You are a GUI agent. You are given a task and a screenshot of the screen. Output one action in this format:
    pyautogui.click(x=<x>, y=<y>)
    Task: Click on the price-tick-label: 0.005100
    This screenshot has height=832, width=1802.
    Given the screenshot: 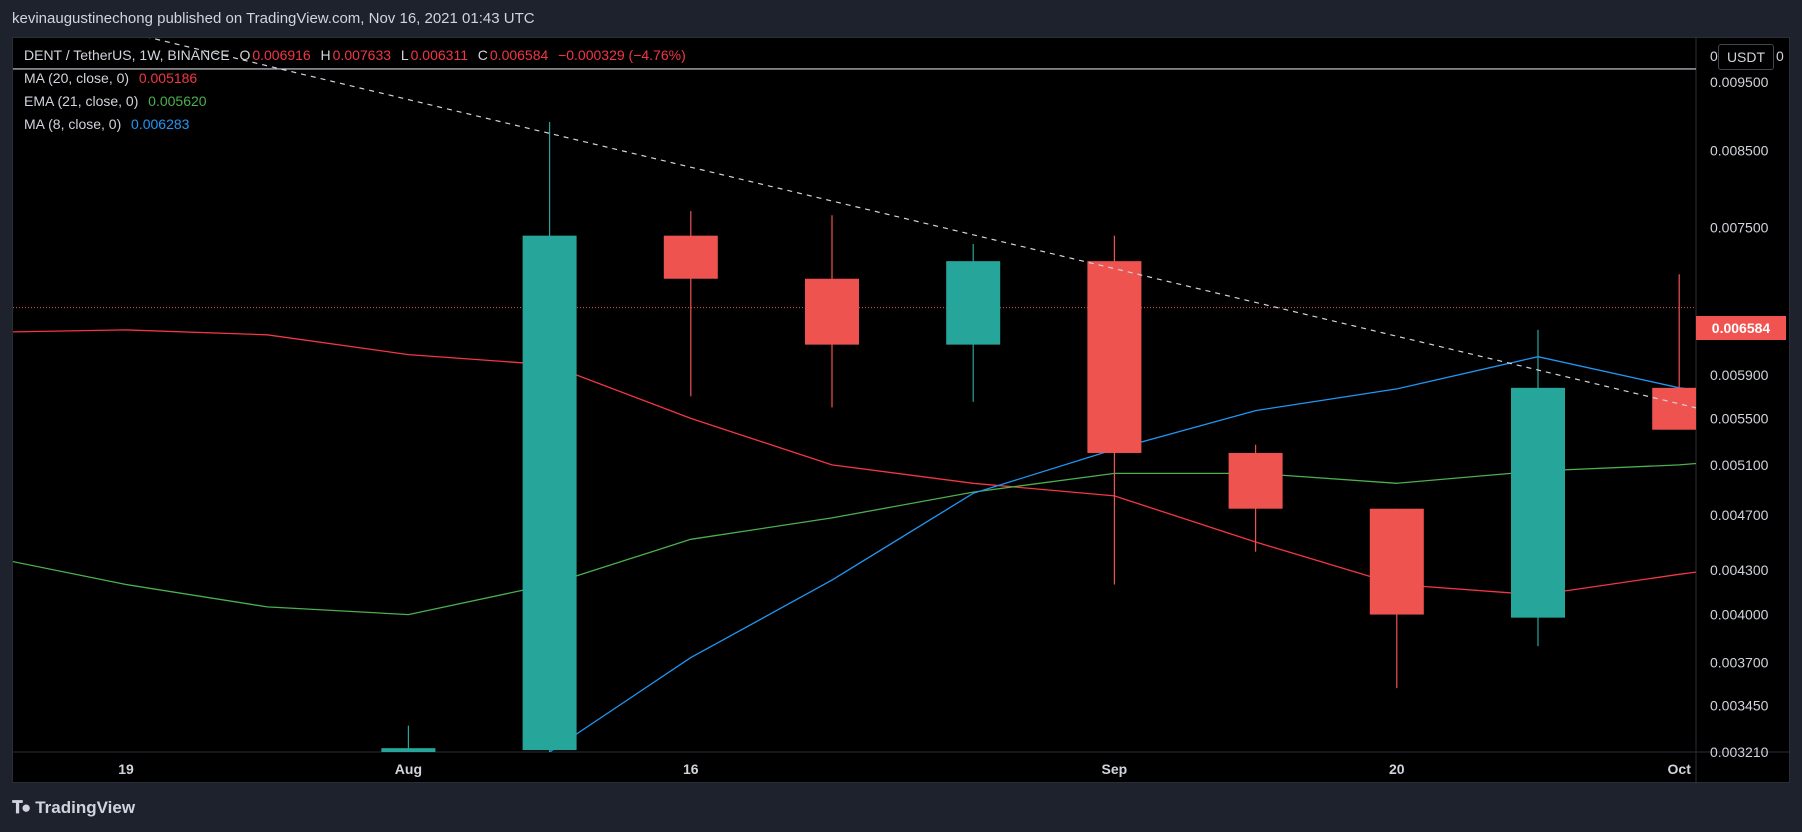 What is the action you would take?
    pyautogui.click(x=1739, y=465)
    